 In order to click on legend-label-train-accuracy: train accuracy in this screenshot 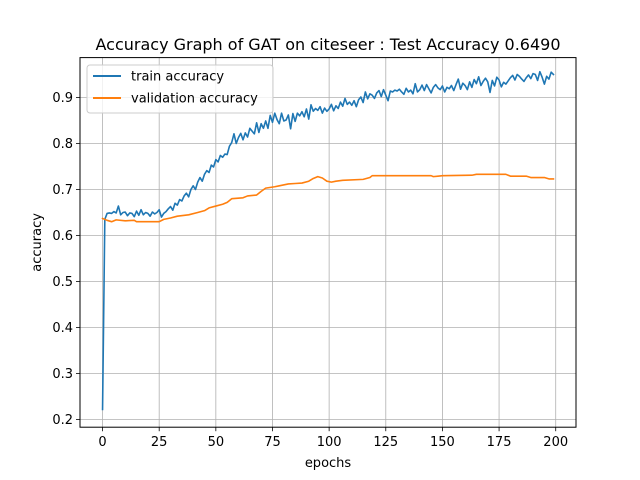, I will do `click(177, 77)`.